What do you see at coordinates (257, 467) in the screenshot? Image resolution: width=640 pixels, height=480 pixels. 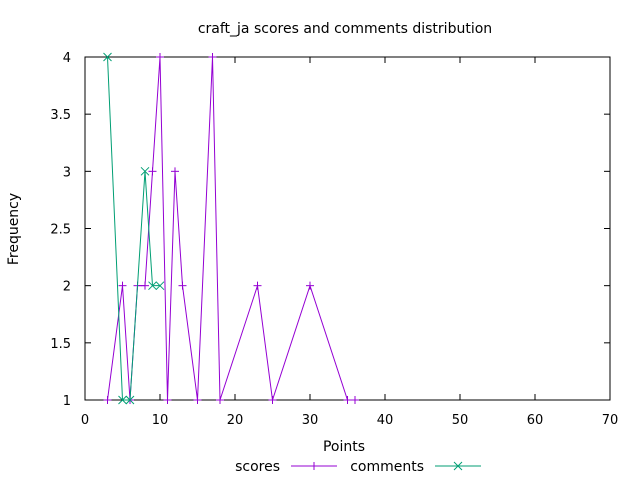 I see `legend-label-scores: scores` at bounding box center [257, 467].